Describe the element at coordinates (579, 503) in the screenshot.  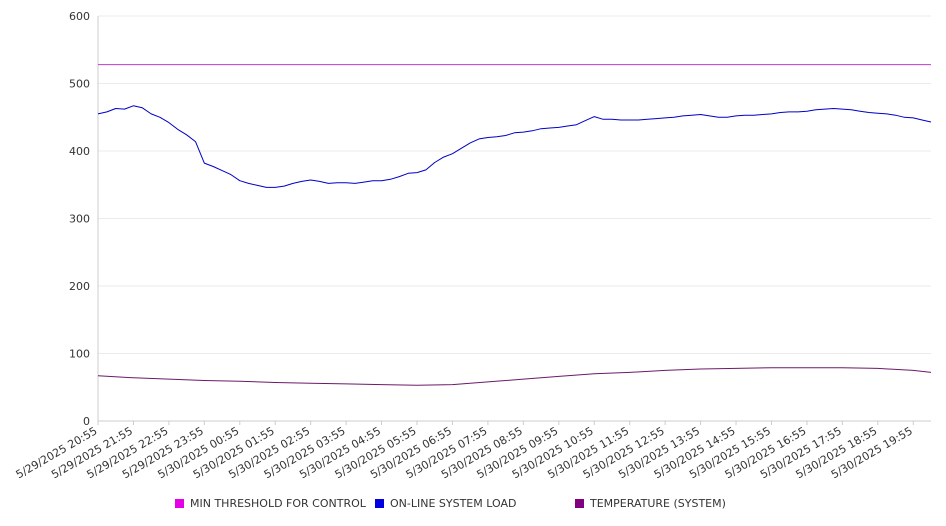
I see `legend-swatch-temperature` at that location.